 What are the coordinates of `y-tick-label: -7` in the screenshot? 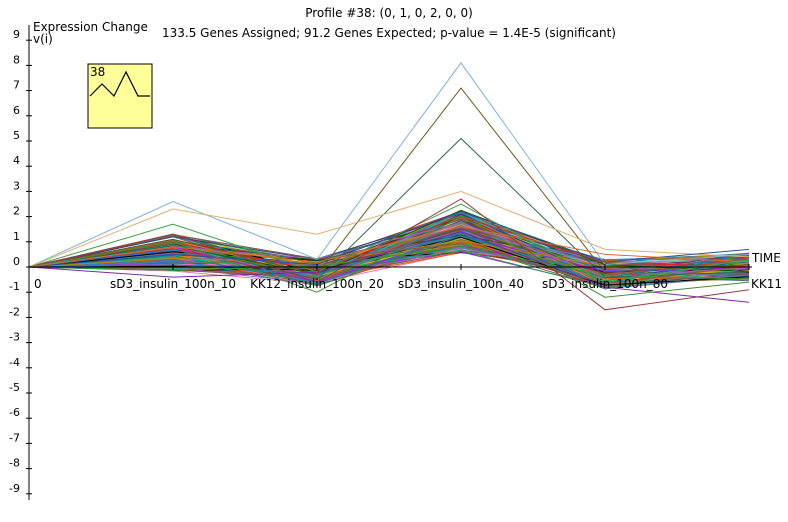 It's located at (14, 437).